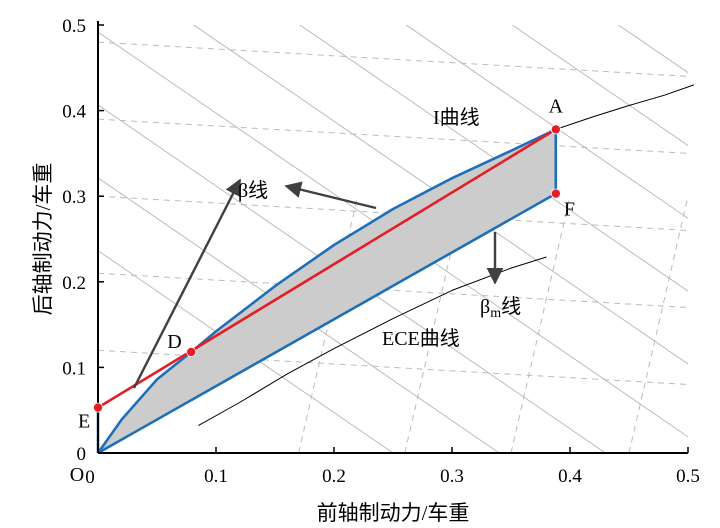  What do you see at coordinates (90, 477) in the screenshot?
I see `x-tick-label: 0` at bounding box center [90, 477].